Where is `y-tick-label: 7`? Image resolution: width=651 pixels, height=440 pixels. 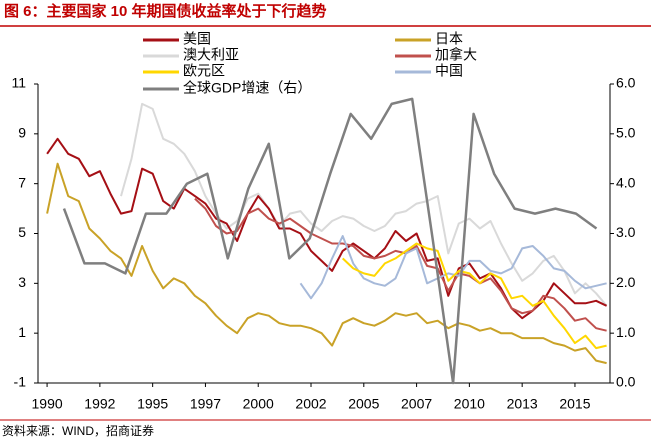
y-tick-label: 7 is located at coordinates (22, 182).